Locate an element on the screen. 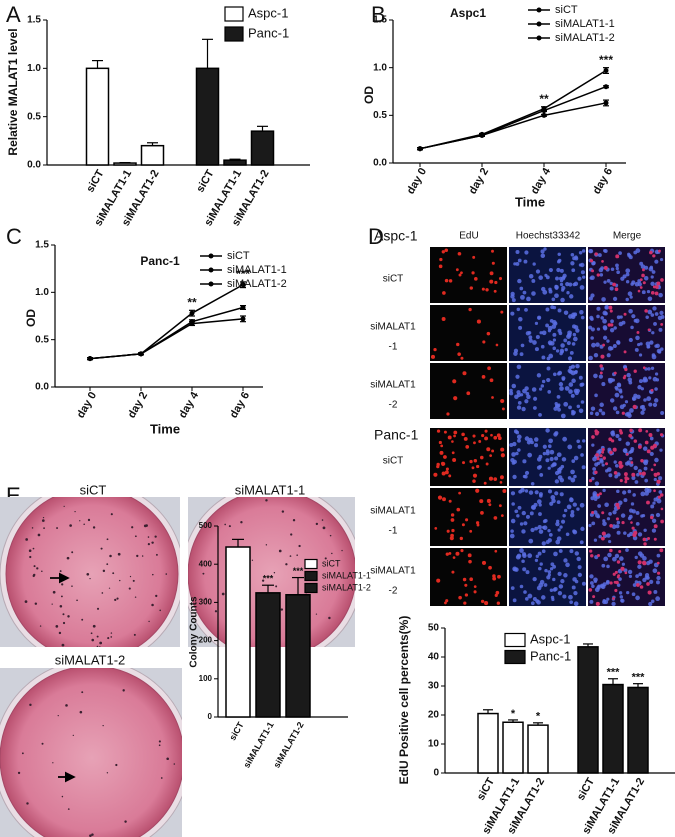 The height and width of the screenshot is (837, 675). legend-label: Panc-1 is located at coordinates (268, 32).